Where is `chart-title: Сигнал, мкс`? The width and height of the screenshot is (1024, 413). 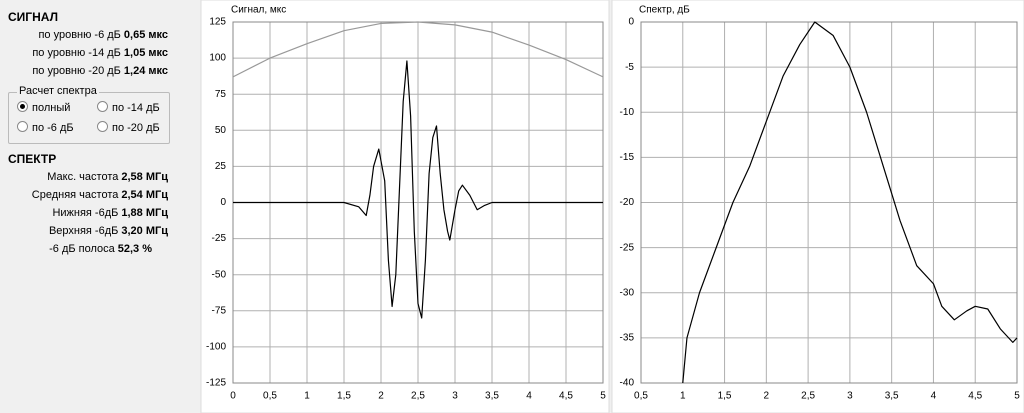 chart-title: Сигнал, мкс is located at coordinates (258, 10).